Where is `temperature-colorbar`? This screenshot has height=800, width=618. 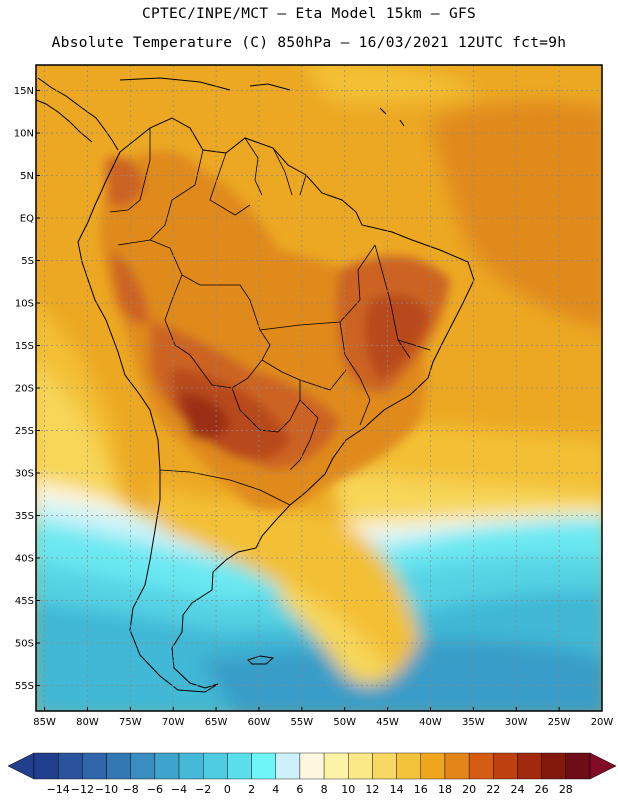 temperature-colorbar is located at coordinates (312, 766).